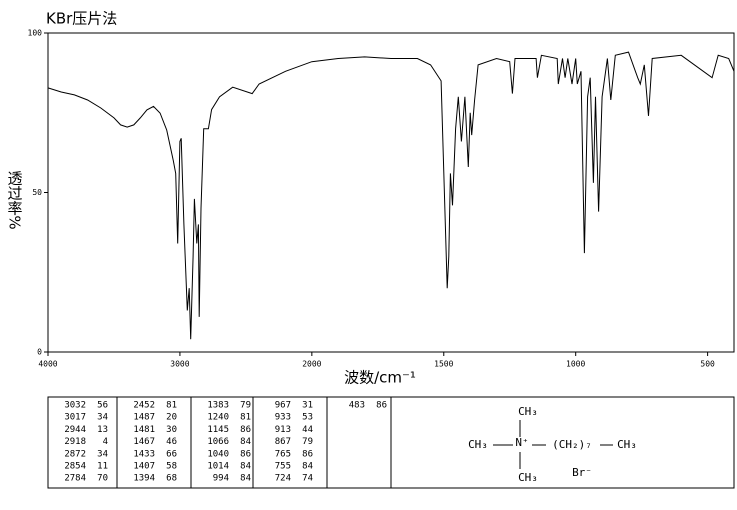 The width and height of the screenshot is (737, 510). I want to click on peak-transmittance: 13, so click(102, 430).